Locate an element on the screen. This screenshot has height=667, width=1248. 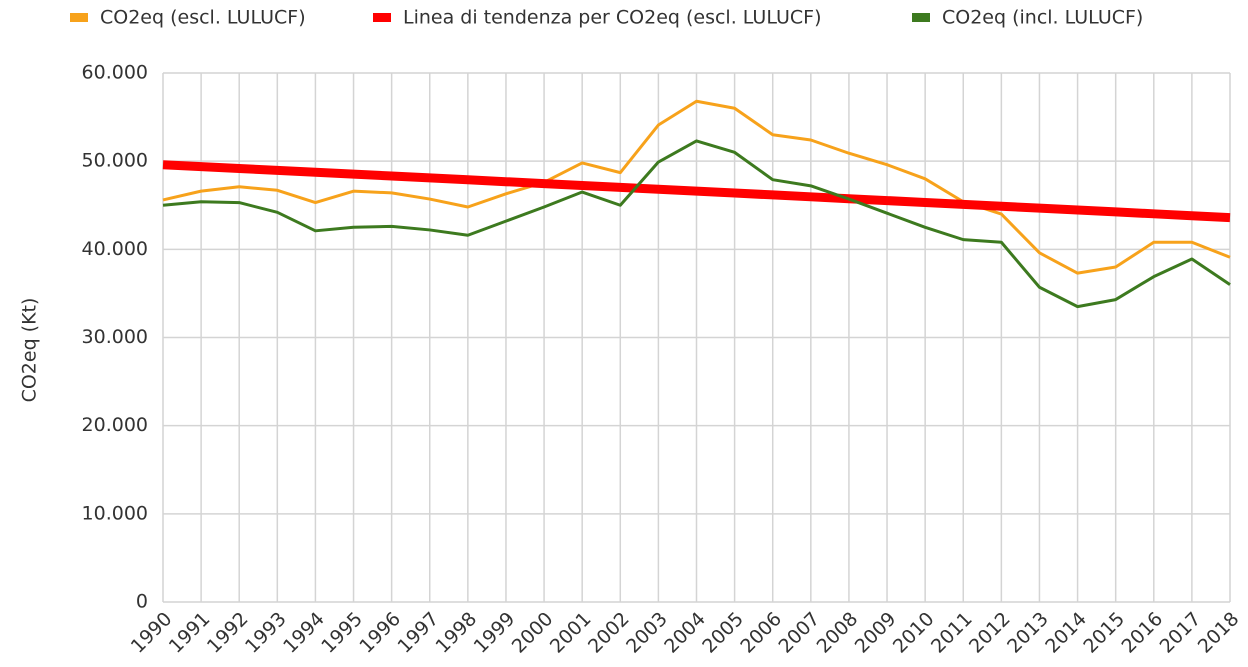
x-tick-label: 2013 is located at coordinates (1028, 633).